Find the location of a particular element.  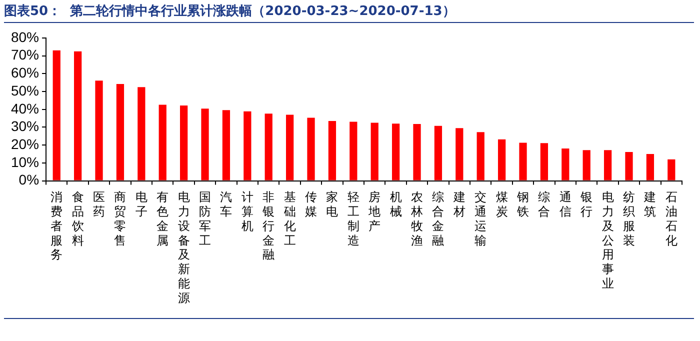

y-tick-label: 50% is located at coordinates (25, 90).